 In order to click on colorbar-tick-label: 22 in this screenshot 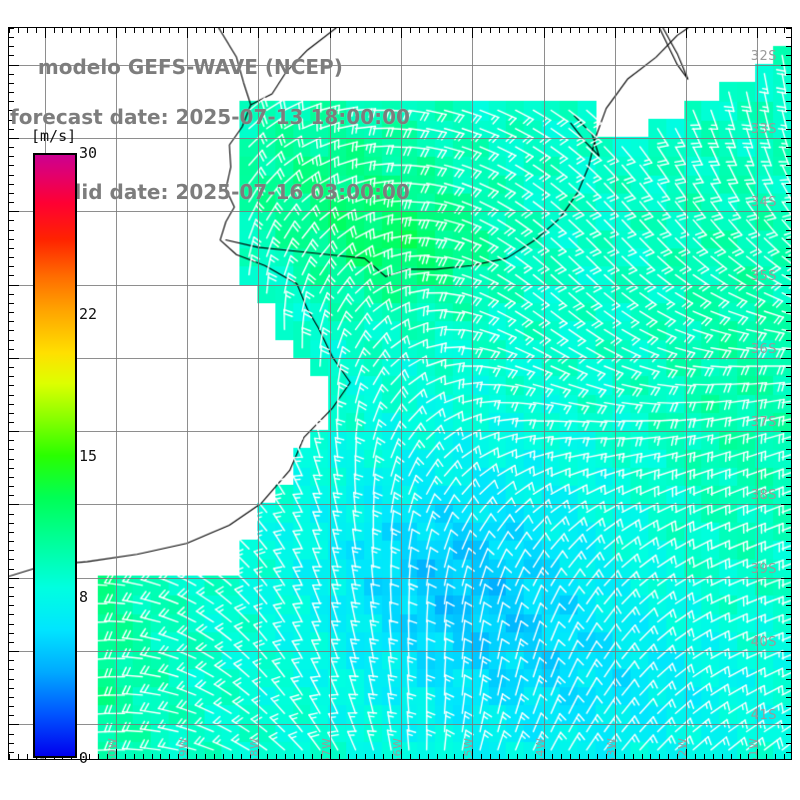, I will do `click(88, 314)`.